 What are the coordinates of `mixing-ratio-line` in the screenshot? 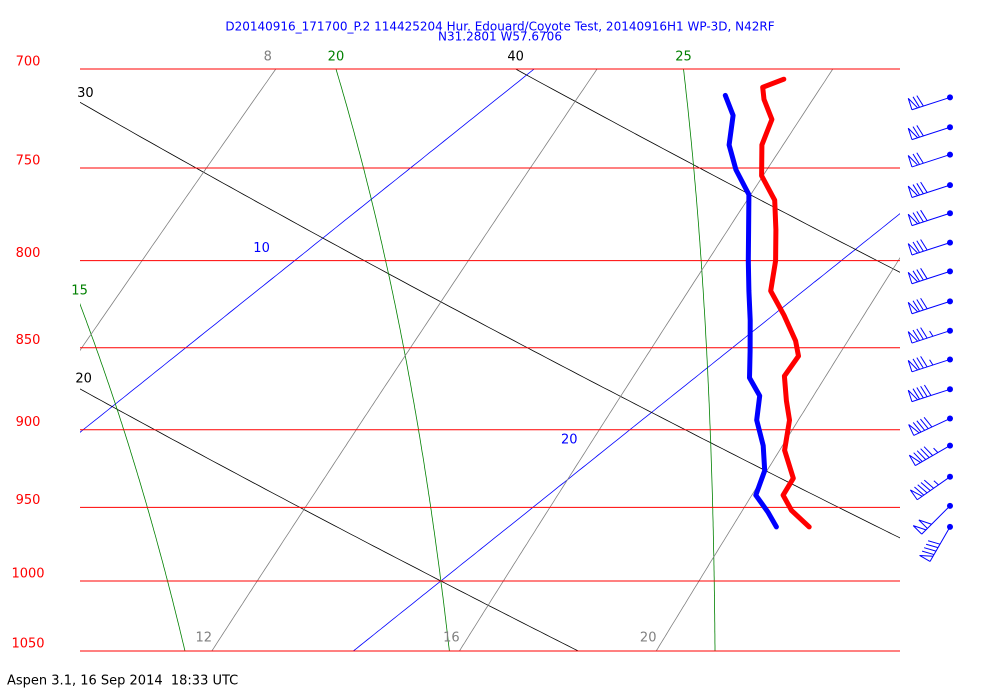 It's located at (777, 454).